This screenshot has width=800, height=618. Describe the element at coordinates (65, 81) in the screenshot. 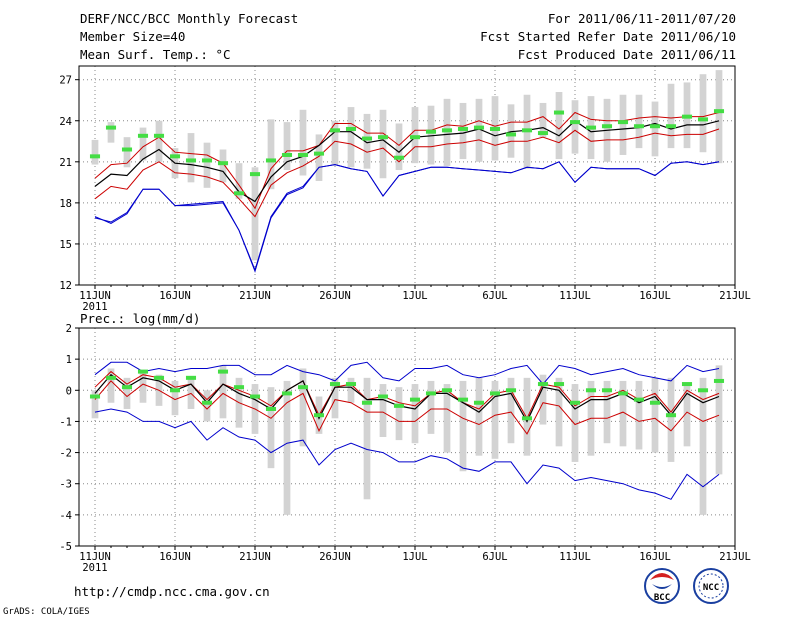

I see `y-tick-label: 27` at that location.